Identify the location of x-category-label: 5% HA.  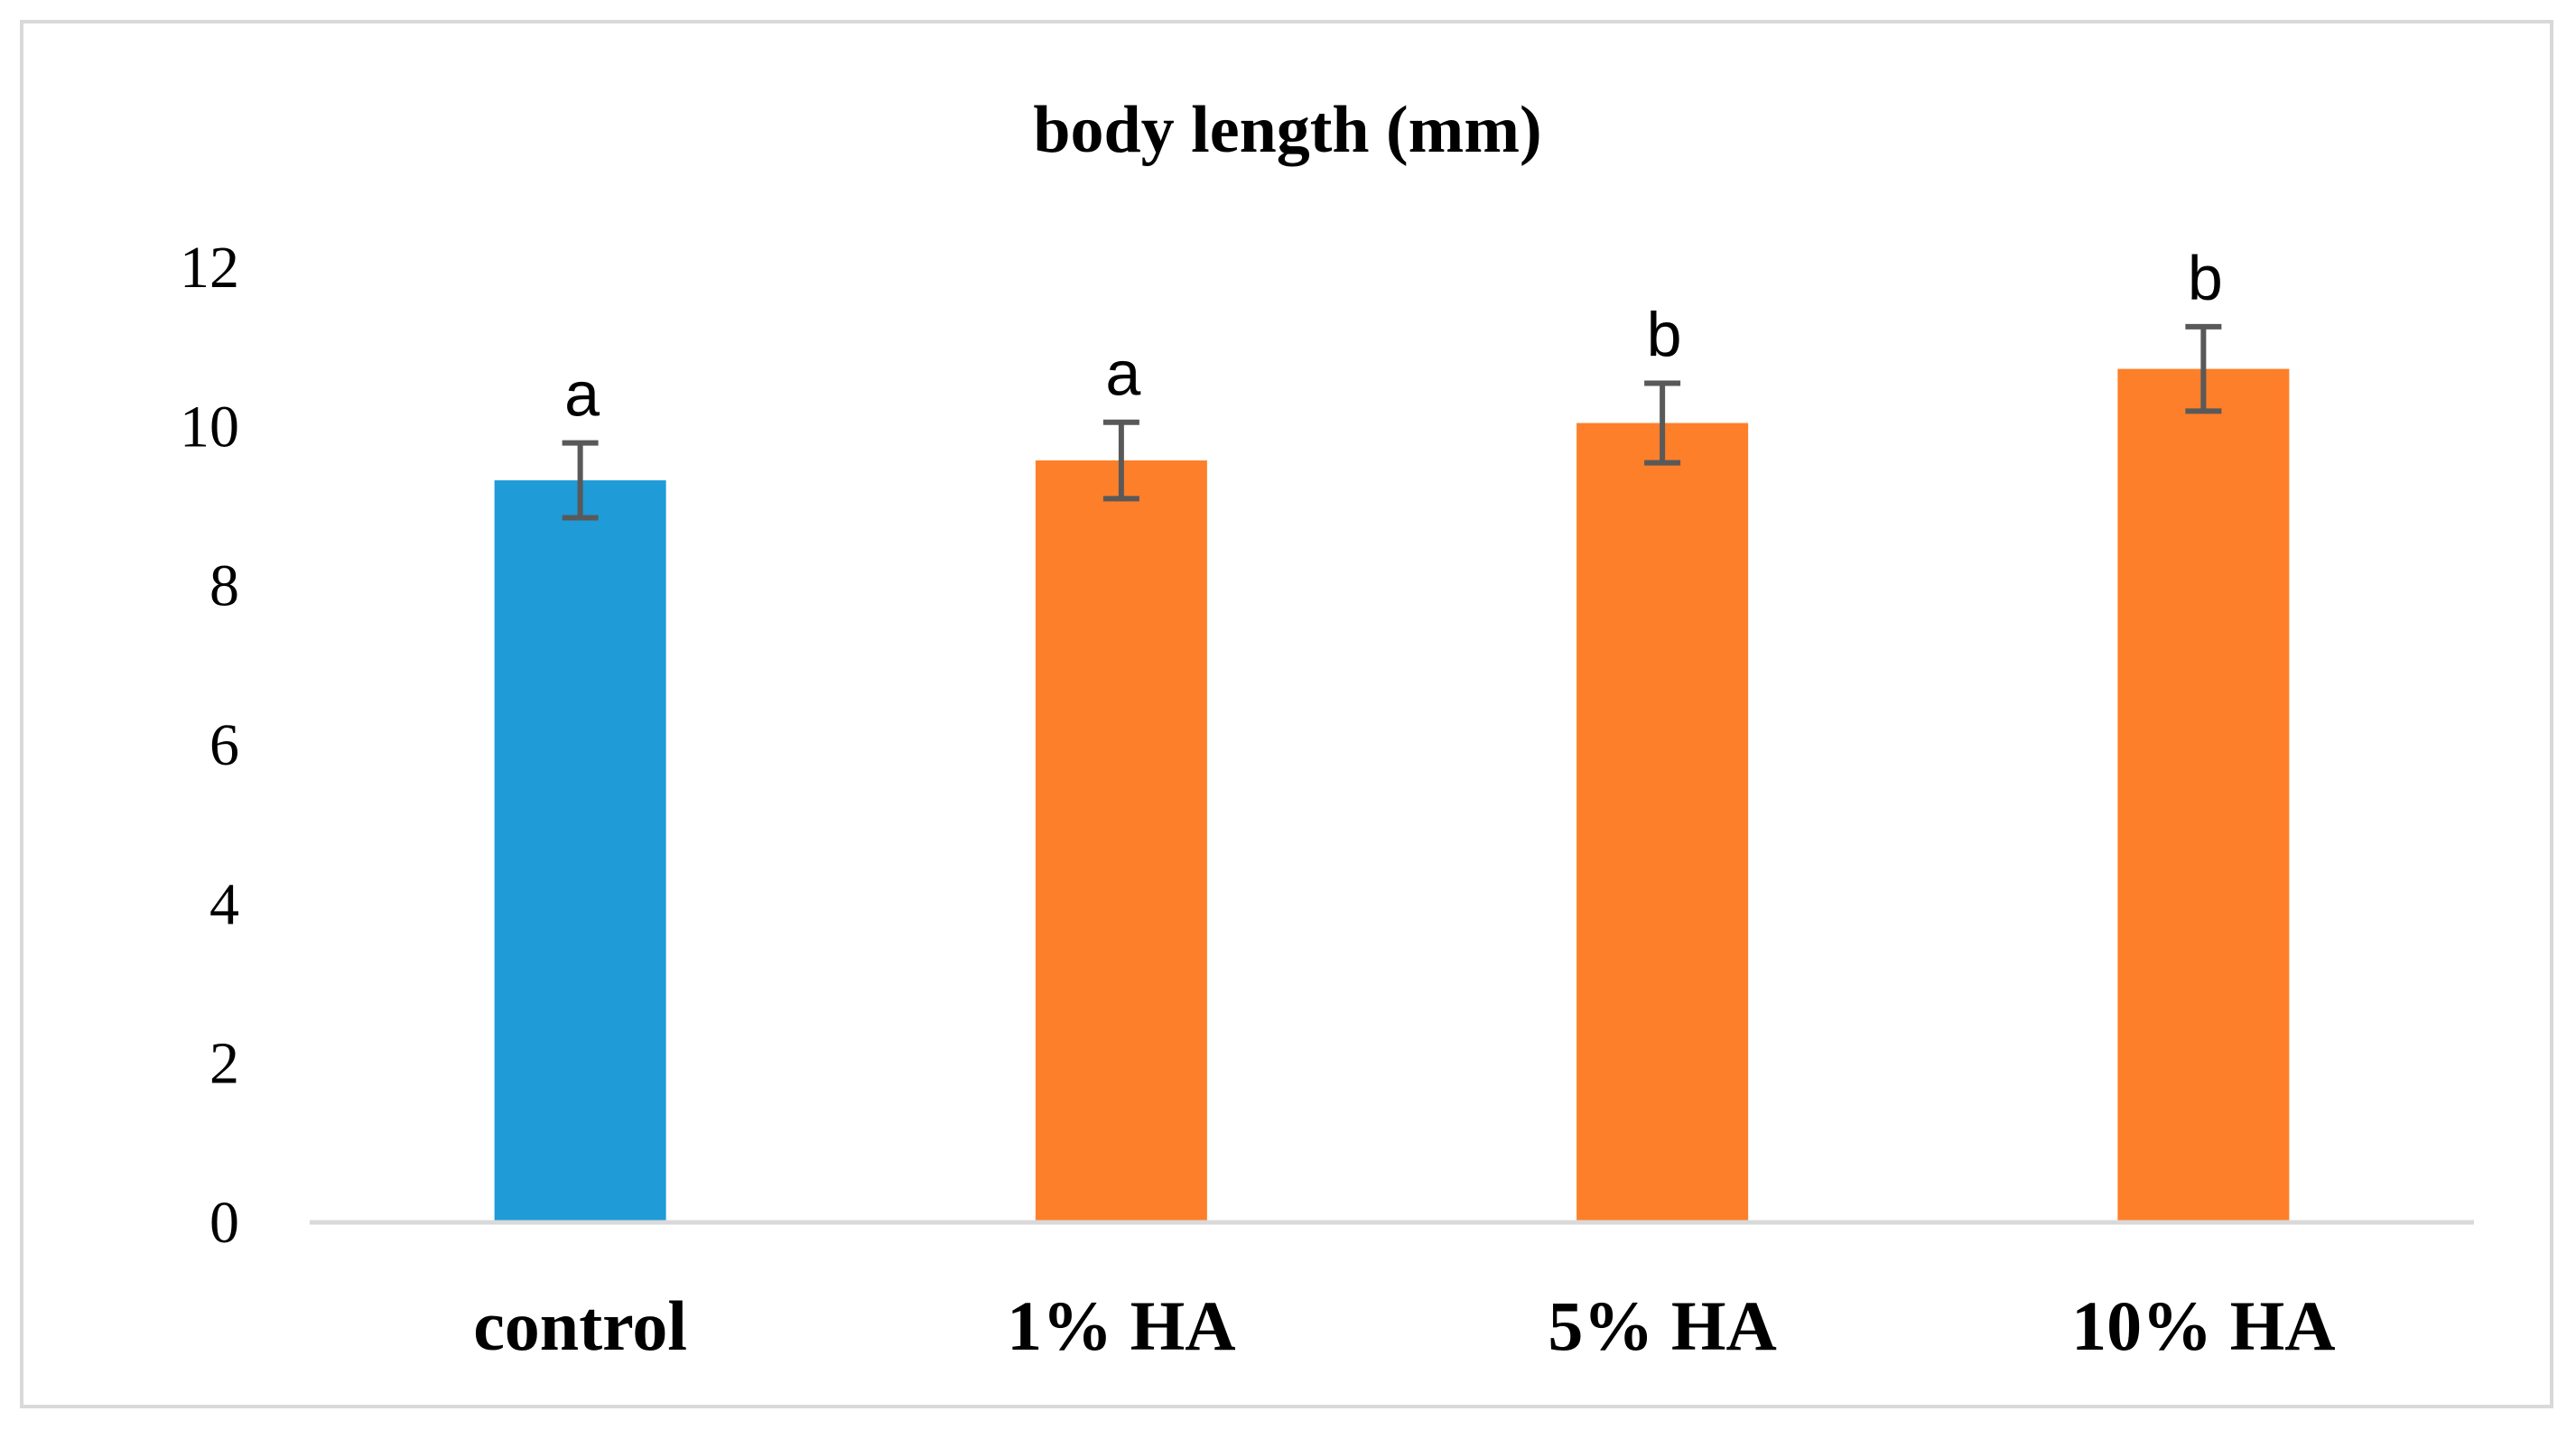
(1662, 1325).